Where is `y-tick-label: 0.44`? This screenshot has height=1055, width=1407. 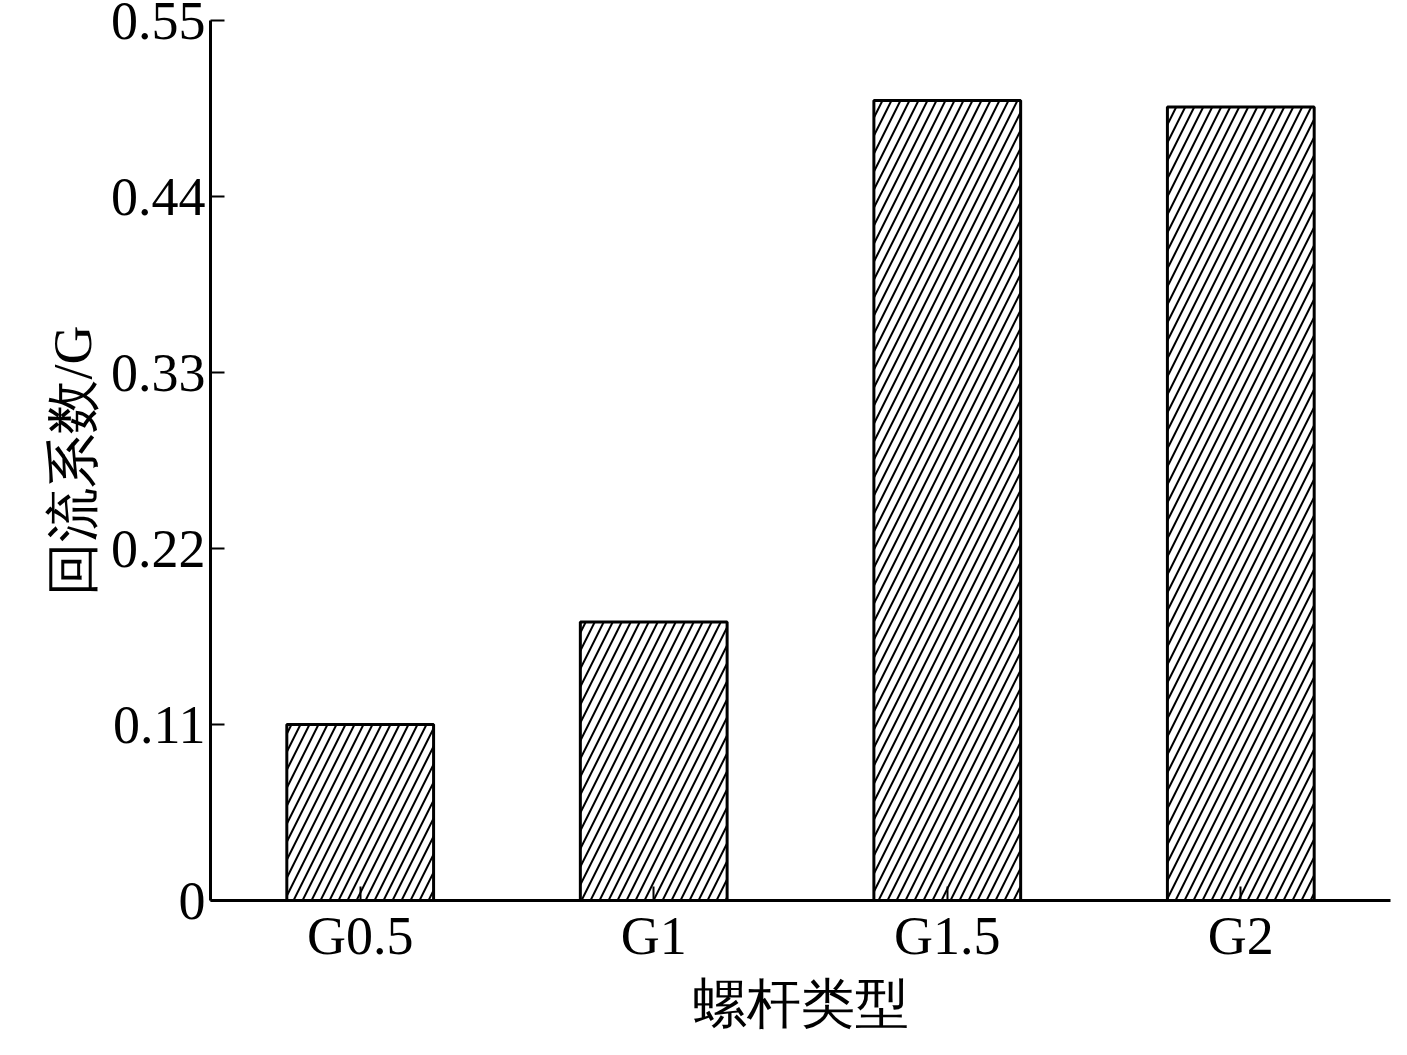 y-tick-label: 0.44 is located at coordinates (158, 196).